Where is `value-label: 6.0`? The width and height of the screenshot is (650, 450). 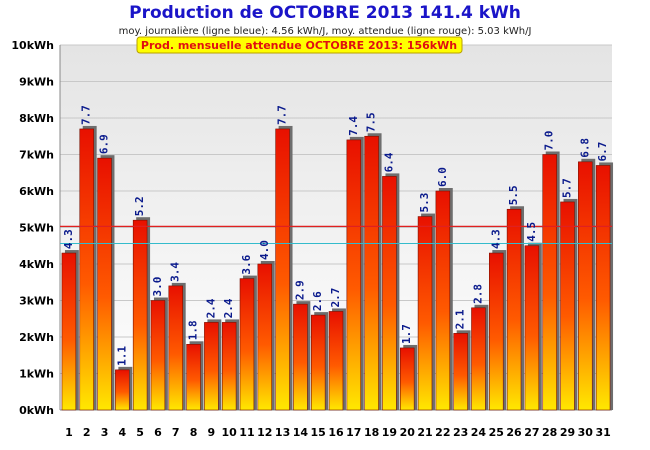 value-label: 6.0 is located at coordinates (442, 177).